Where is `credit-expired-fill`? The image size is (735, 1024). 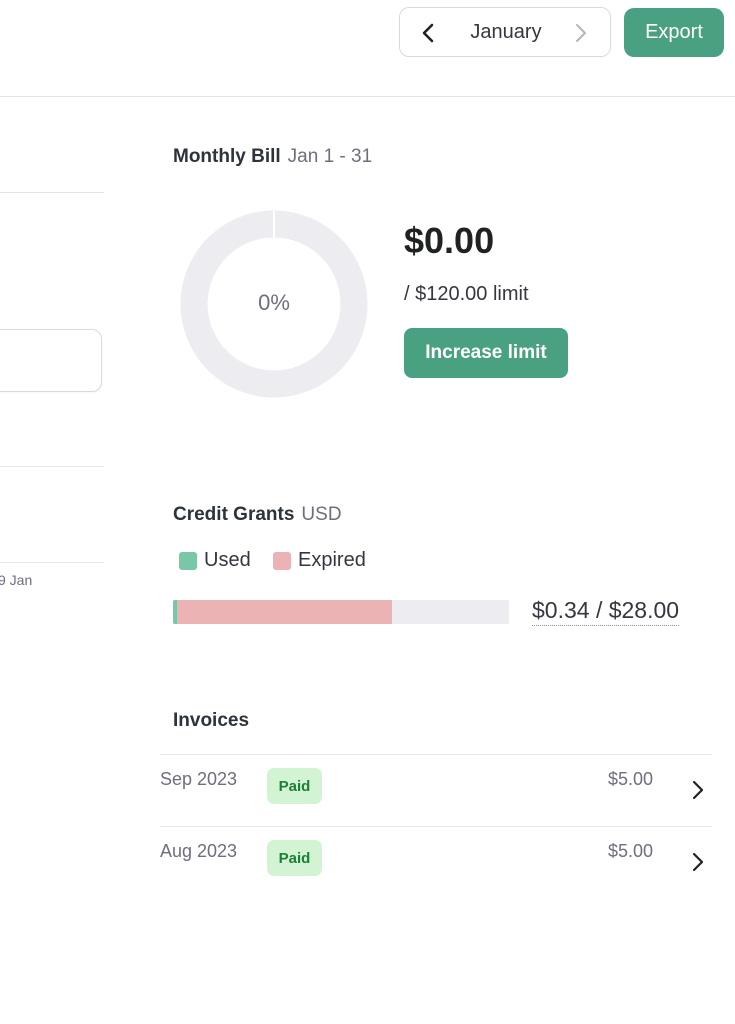
credit-expired-fill is located at coordinates (284, 612).